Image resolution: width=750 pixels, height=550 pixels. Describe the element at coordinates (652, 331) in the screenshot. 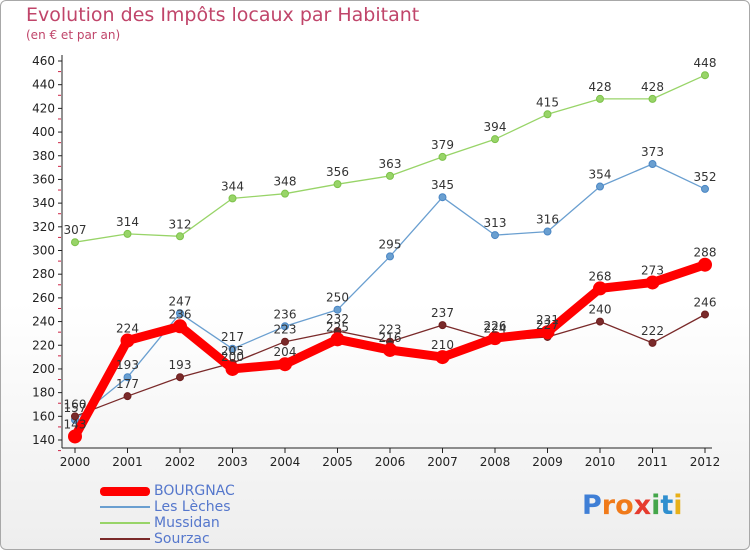

I see `data-label: 222` at that location.